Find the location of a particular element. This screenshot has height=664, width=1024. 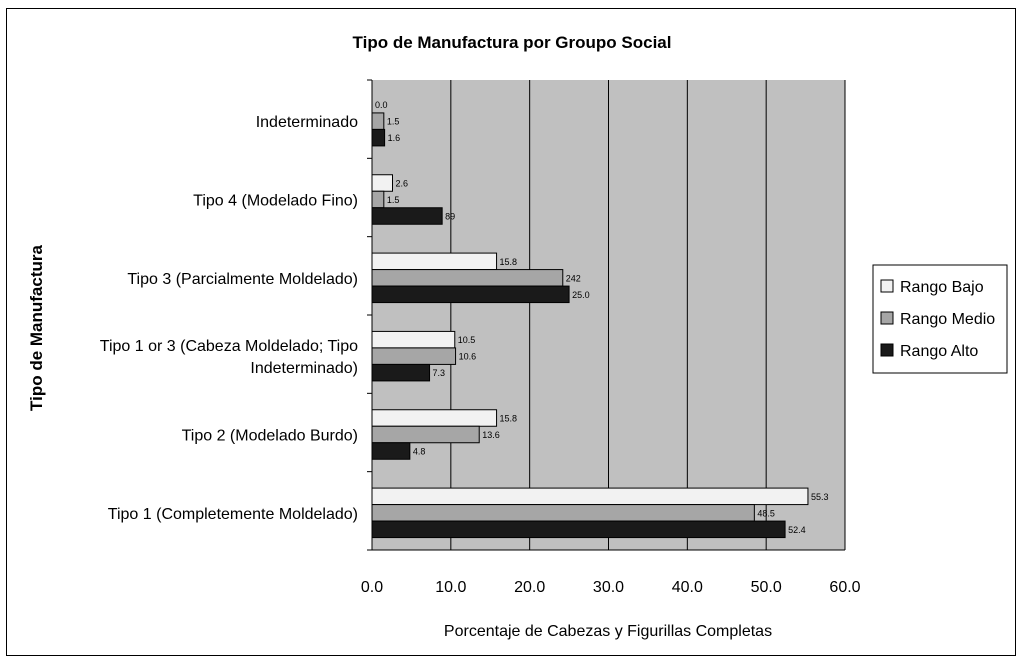

x-tick-label: 60.0 is located at coordinates (844, 587).